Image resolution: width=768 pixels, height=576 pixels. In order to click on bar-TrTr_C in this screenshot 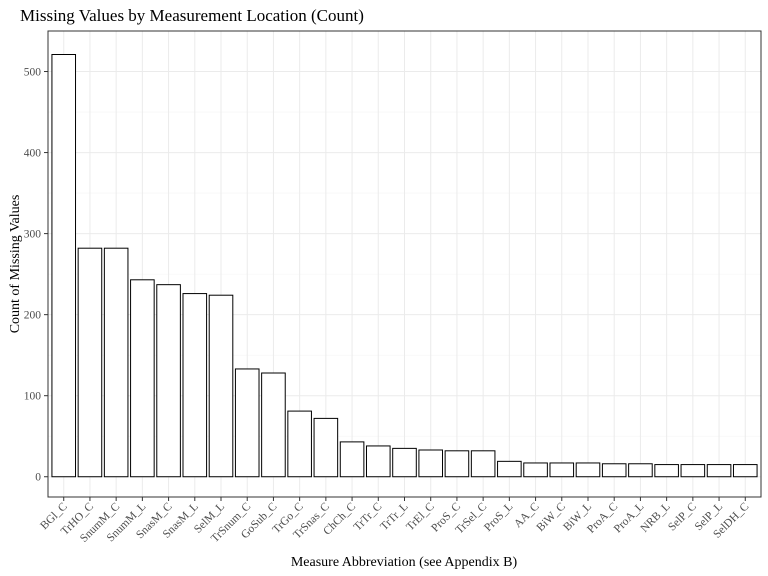, I will do `click(378, 461)`.